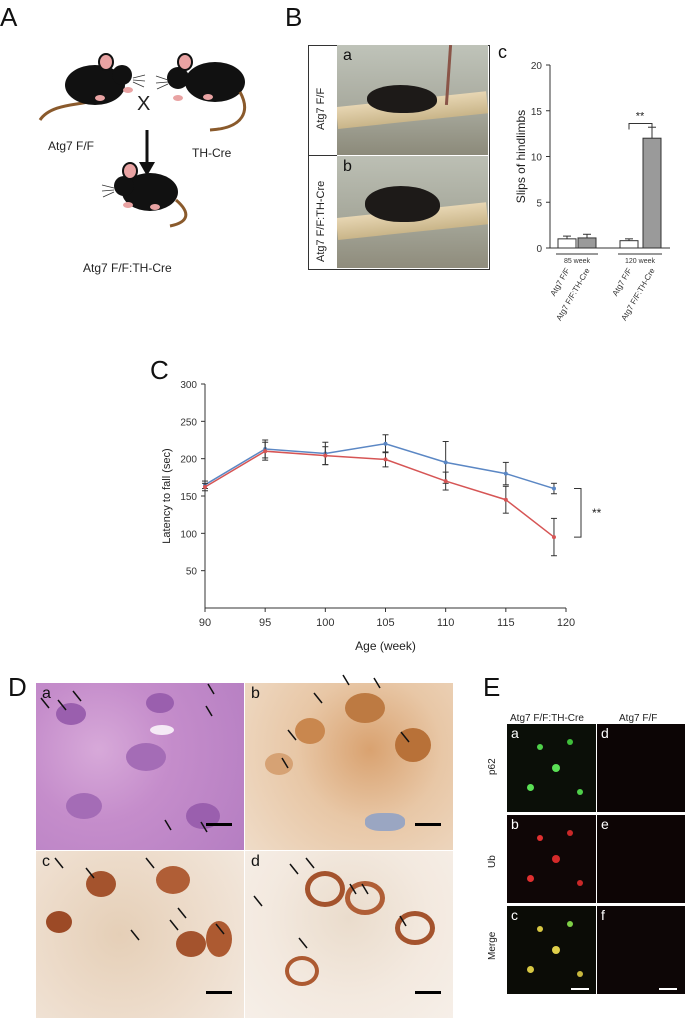 The height and width of the screenshot is (1018, 685). Describe the element at coordinates (566, 623) in the screenshot. I see `line-x-tick-label: 120` at that location.